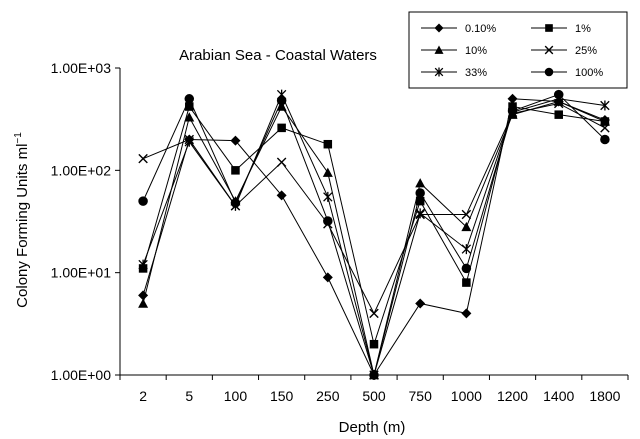 Image resolution: width=640 pixels, height=439 pixels. Describe the element at coordinates (604, 396) in the screenshot. I see `x-tick-label: 1800` at that location.